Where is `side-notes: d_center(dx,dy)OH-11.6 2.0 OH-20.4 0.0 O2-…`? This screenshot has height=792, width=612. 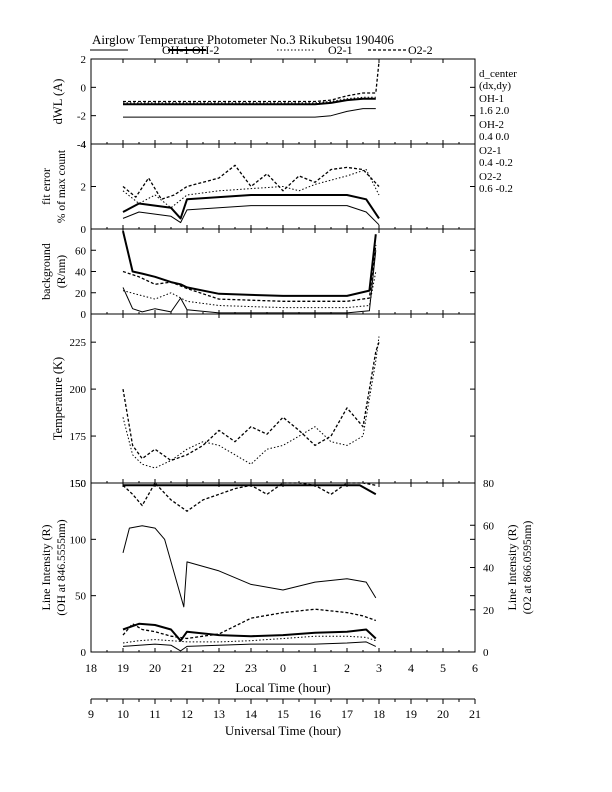 side-notes: d_center(dx,dy)OH-11.6 2.0 OH-20.4 0.0 O2-… is located at coordinates (498, 131).